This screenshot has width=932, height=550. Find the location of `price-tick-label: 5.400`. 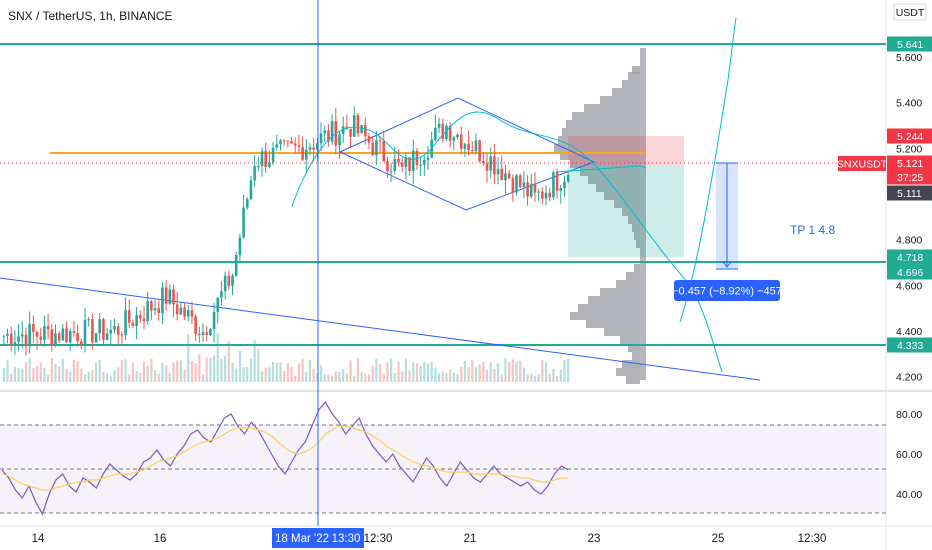

price-tick-label: 5.400 is located at coordinates (909, 104).